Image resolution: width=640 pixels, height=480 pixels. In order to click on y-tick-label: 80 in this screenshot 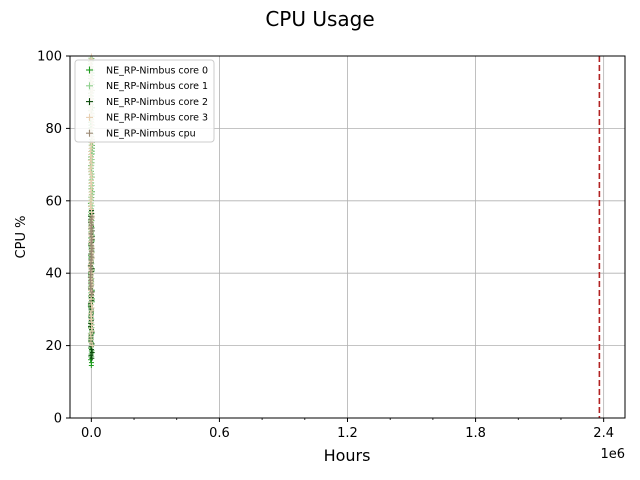, I will do `click(53, 129)`.